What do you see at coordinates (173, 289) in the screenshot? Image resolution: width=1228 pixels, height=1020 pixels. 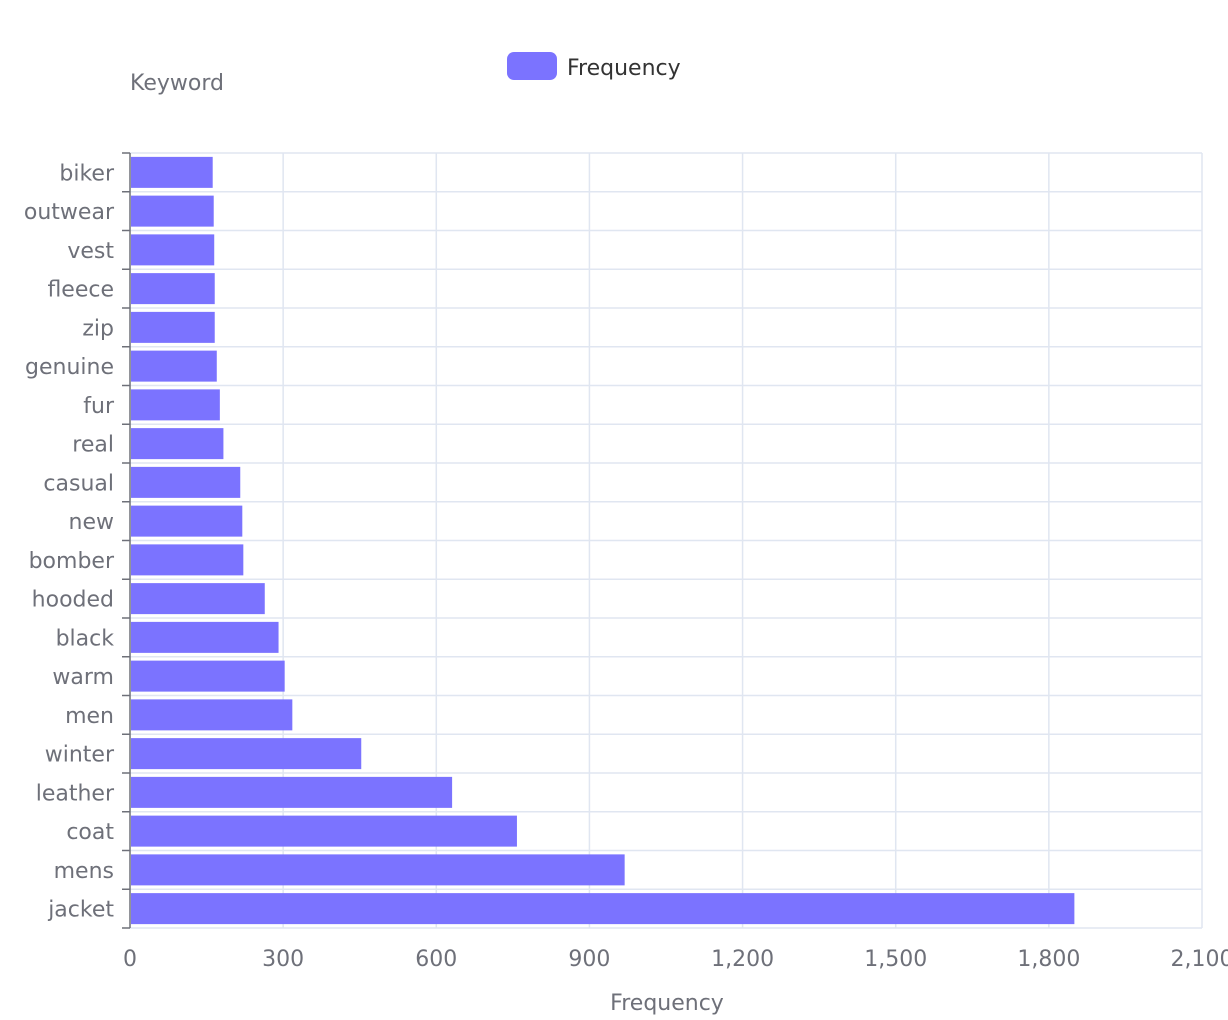 I see `bar-fleece` at bounding box center [173, 289].